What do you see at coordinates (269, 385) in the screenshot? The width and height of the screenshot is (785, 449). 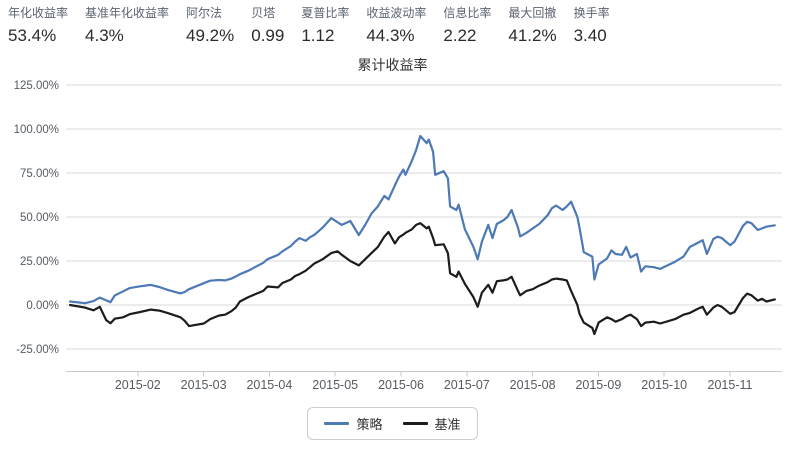 I see `x-axis-label: 2015-04` at bounding box center [269, 385].